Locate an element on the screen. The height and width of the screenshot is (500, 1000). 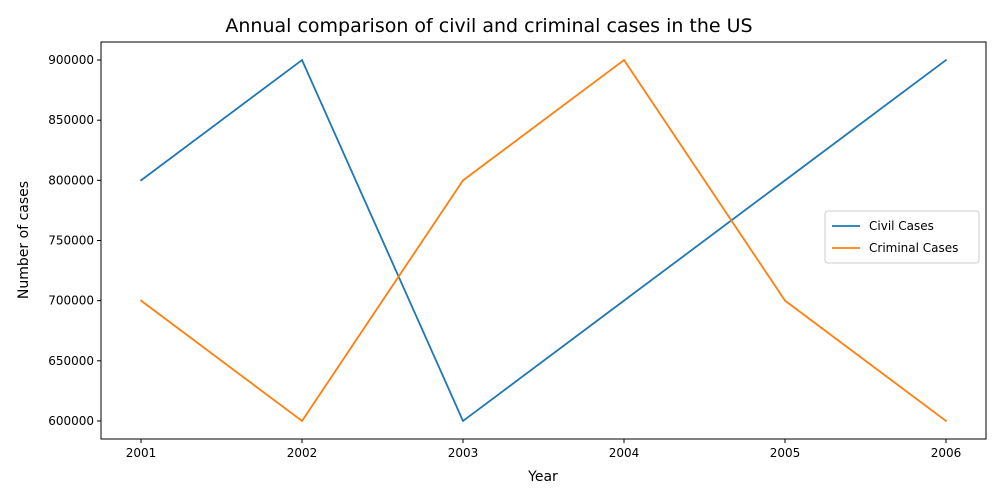
y-tick-label: 600000 is located at coordinates (71, 421).